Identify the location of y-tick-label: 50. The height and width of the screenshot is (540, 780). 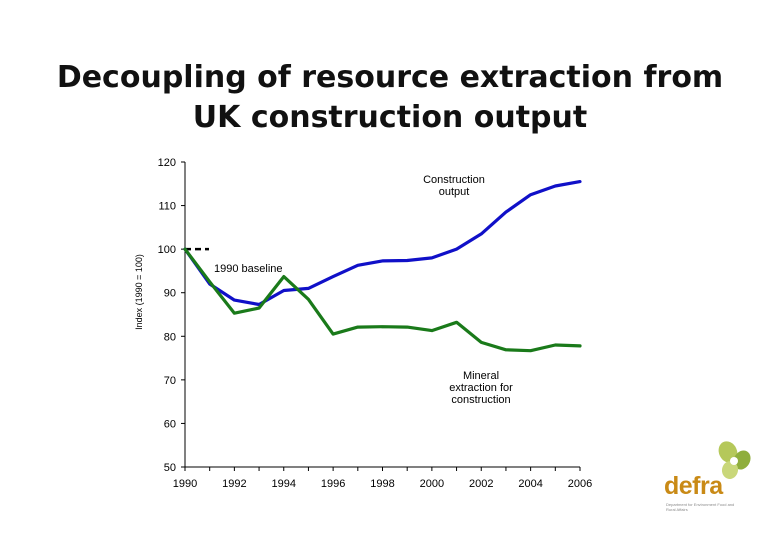
(170, 468).